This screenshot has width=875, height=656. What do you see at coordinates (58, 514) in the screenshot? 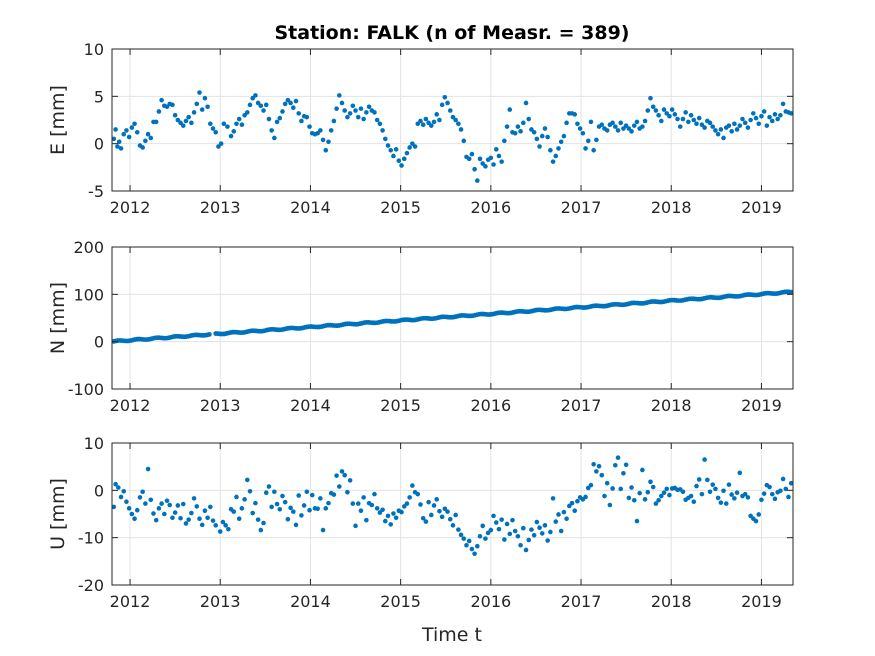
I see `y-axis-label: U [mm]` at bounding box center [58, 514].